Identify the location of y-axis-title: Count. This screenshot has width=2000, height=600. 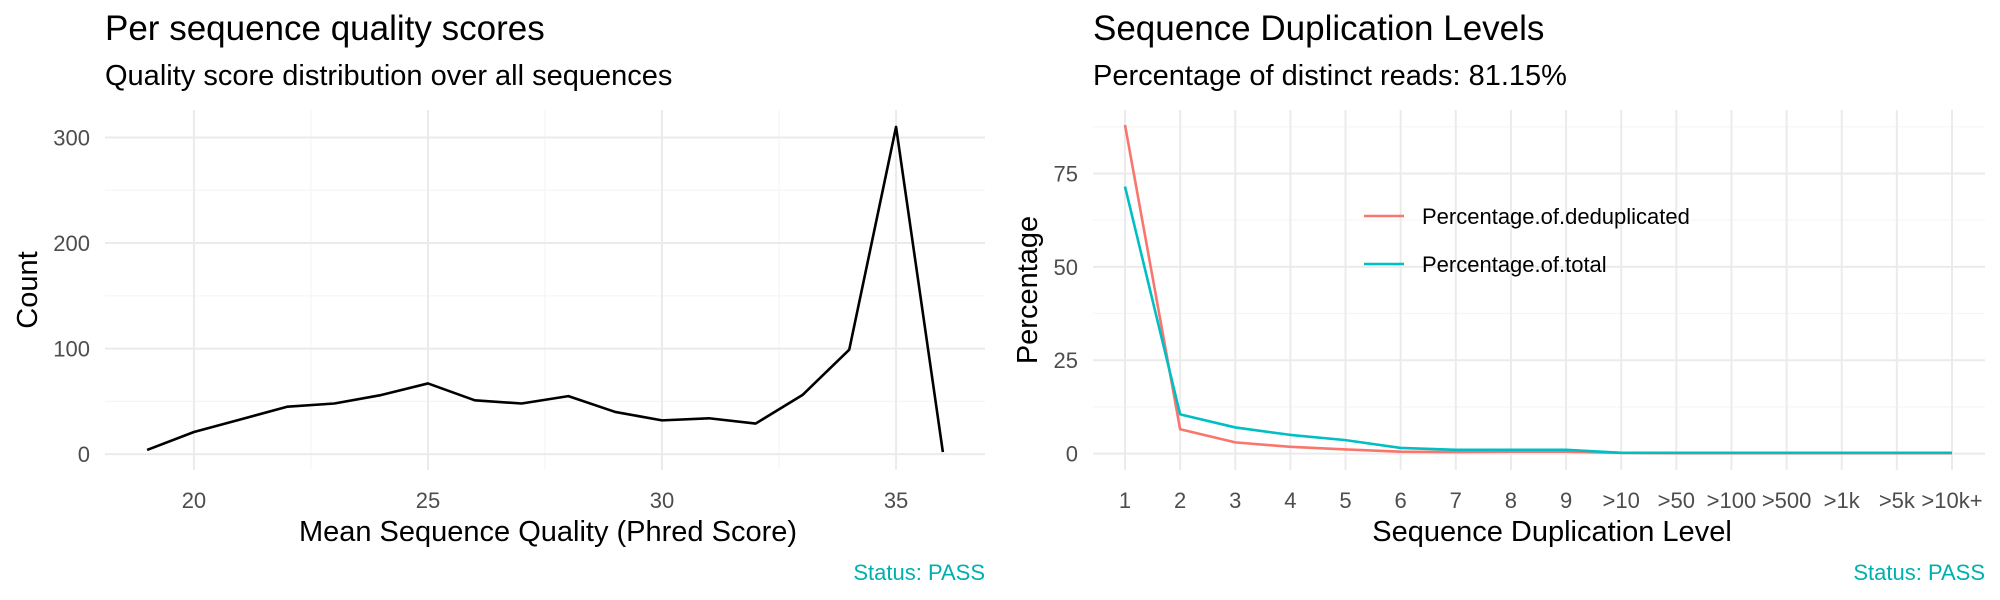
(28, 289).